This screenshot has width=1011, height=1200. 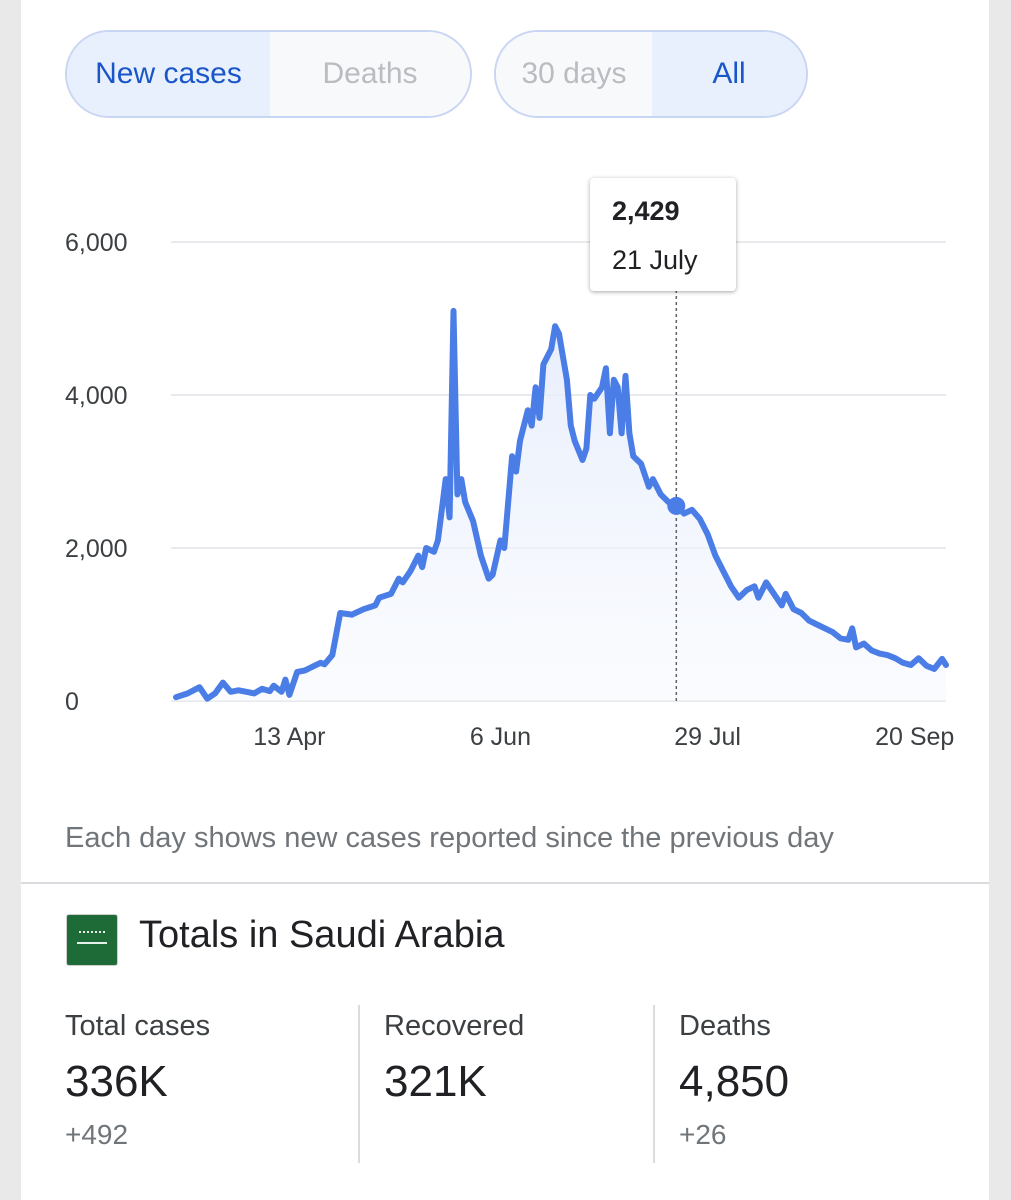 I want to click on tooltip-date: 21 July, so click(x=655, y=260).